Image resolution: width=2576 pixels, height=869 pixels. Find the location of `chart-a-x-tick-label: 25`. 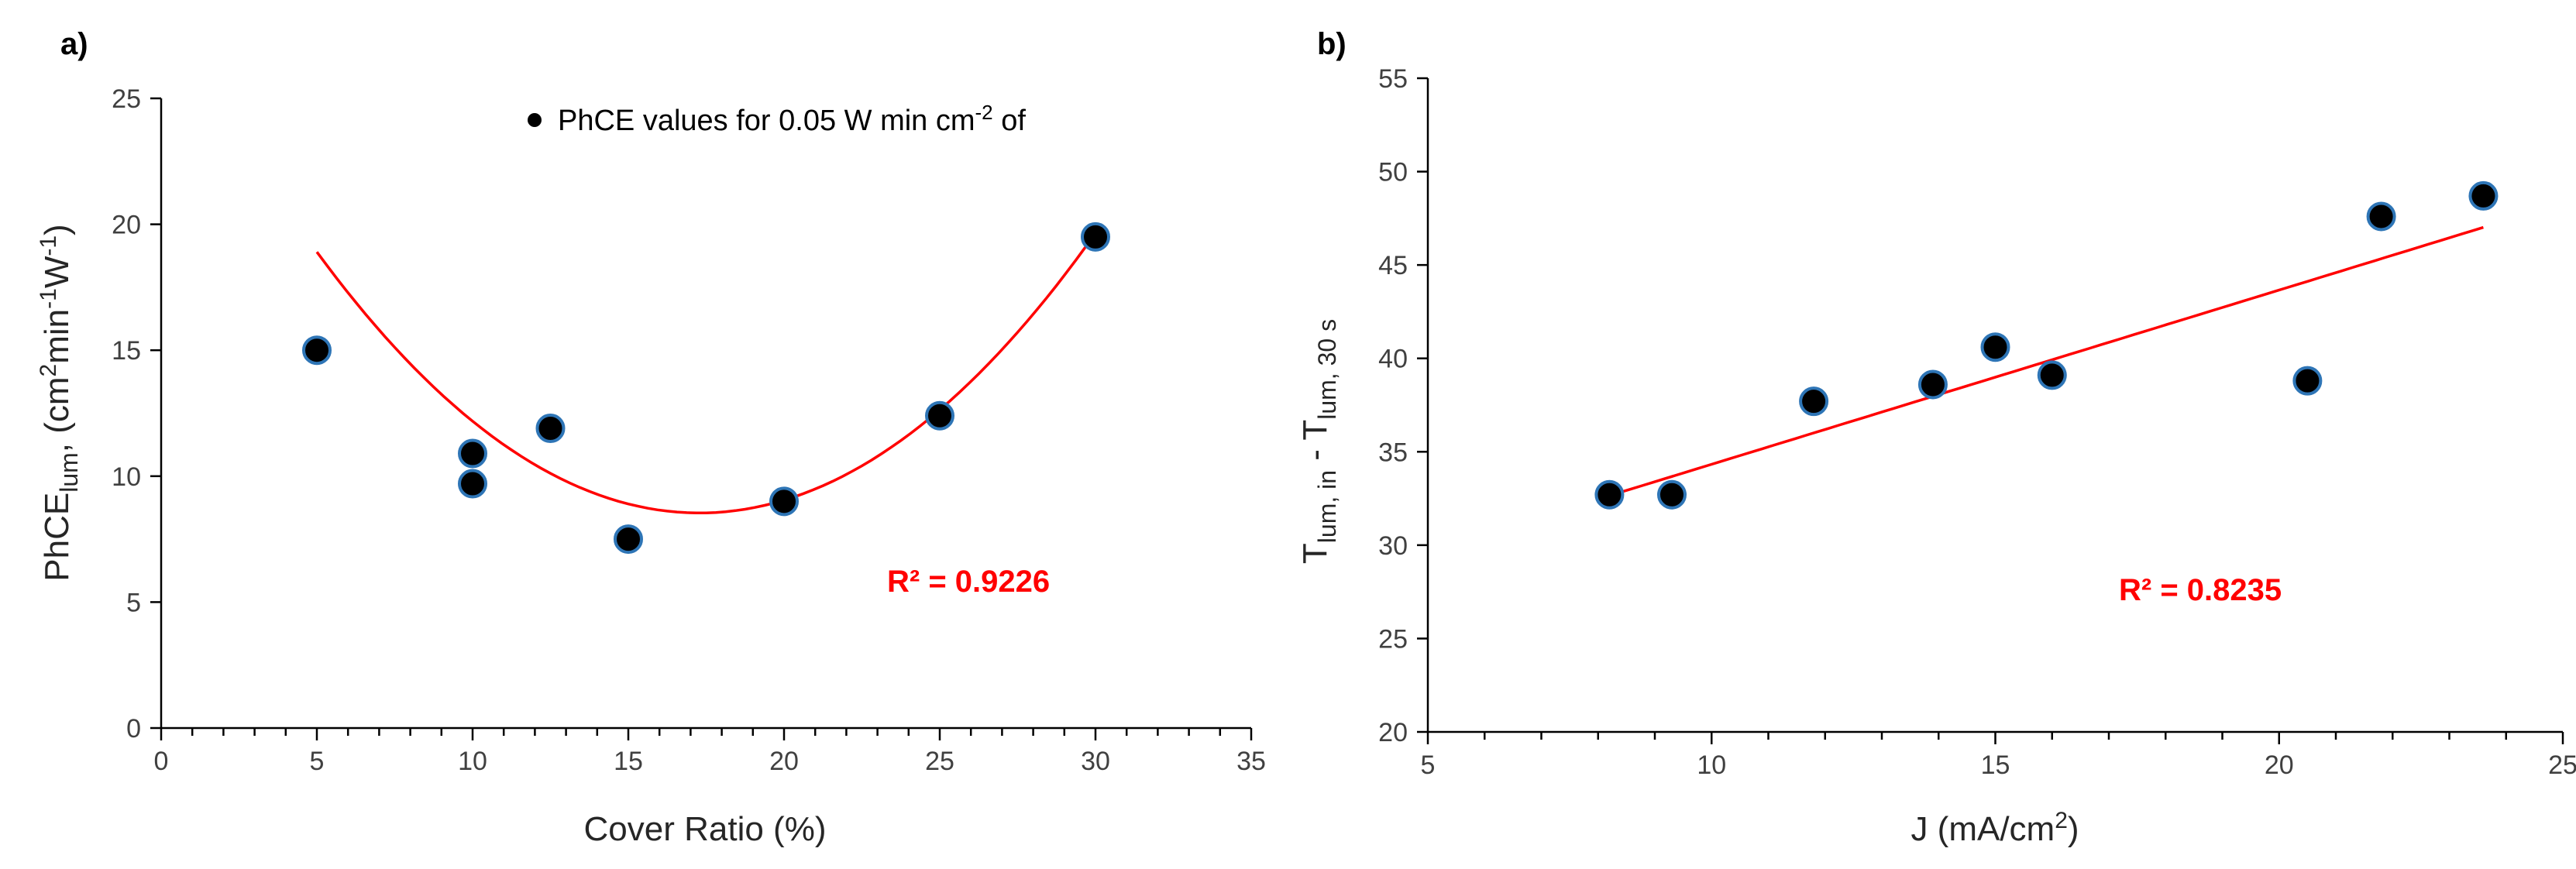

chart-a-x-tick-label: 25 is located at coordinates (939, 761).